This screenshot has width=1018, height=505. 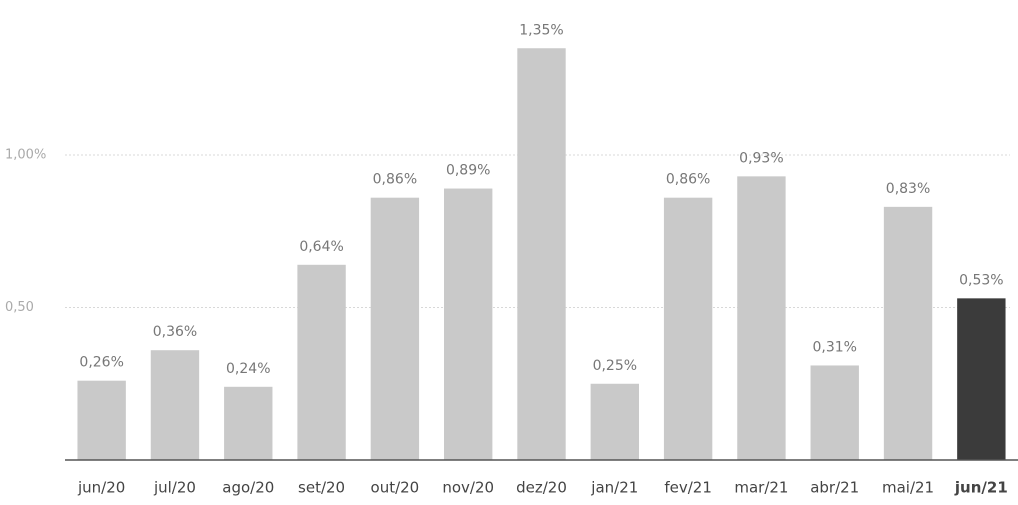 I want to click on data-label: 0,64%, so click(x=321, y=247).